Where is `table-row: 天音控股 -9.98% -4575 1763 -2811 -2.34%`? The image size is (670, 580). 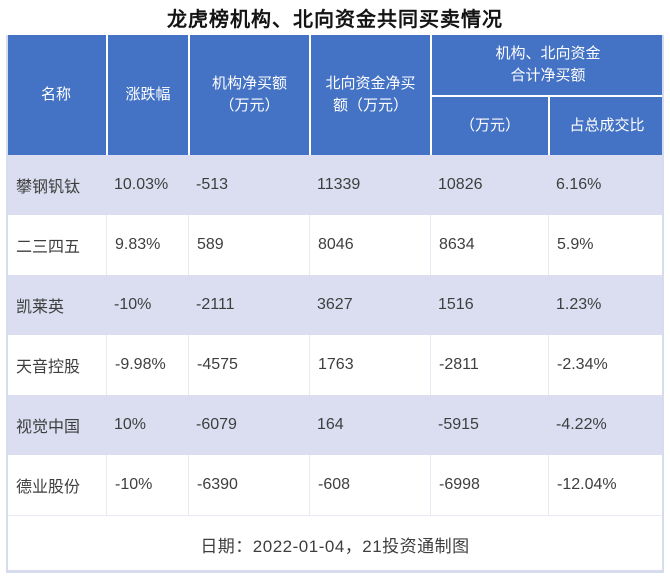 table-row: 天音控股 -9.98% -4575 1763 -2811 -2.34% is located at coordinates (335, 365).